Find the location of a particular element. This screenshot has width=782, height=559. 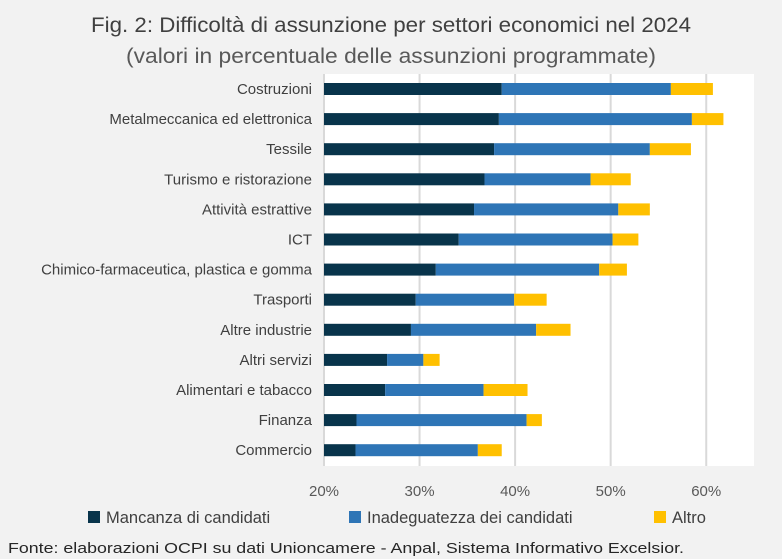

x-tick-label: 40% is located at coordinates (515, 491).